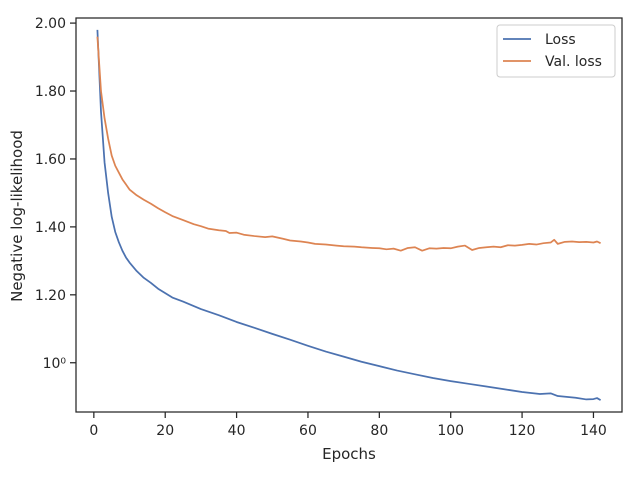 The height and width of the screenshot is (480, 640). What do you see at coordinates (50, 24) in the screenshot?
I see `y-tick-label: 2.00` at bounding box center [50, 24].